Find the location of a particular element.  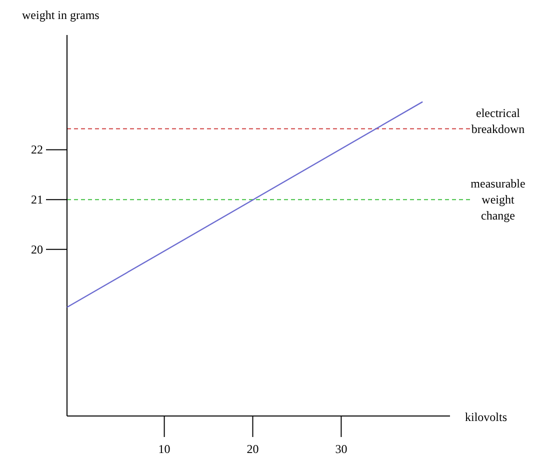

y-axis-title: weight in grams is located at coordinates (61, 15).